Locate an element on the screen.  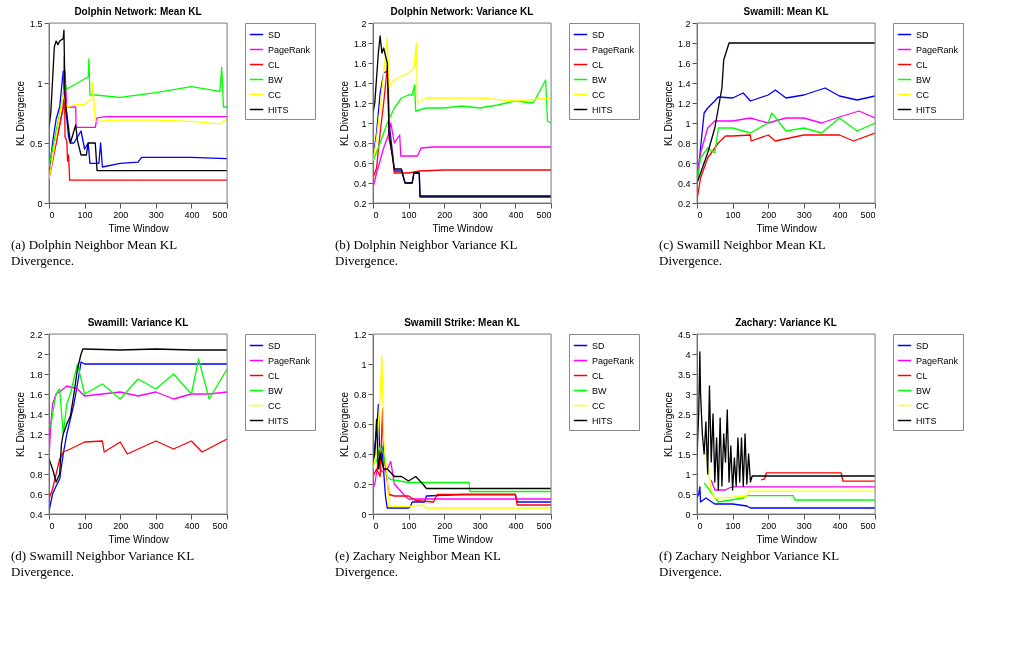
y-tick-label: 1.2 is located at coordinates (360, 103).